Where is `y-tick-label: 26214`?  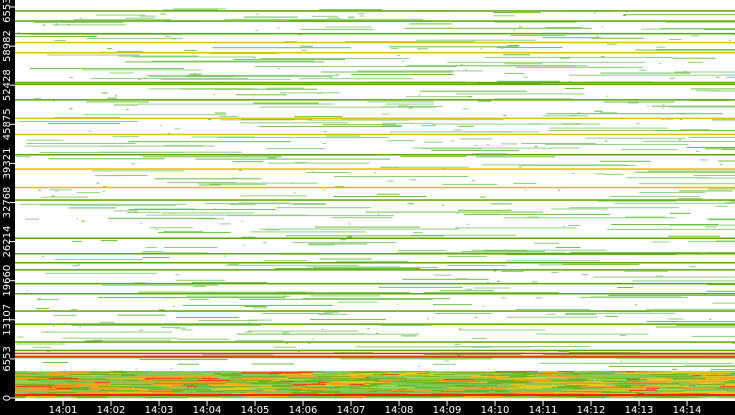
y-tick-label: 26214 is located at coordinates (7, 242).